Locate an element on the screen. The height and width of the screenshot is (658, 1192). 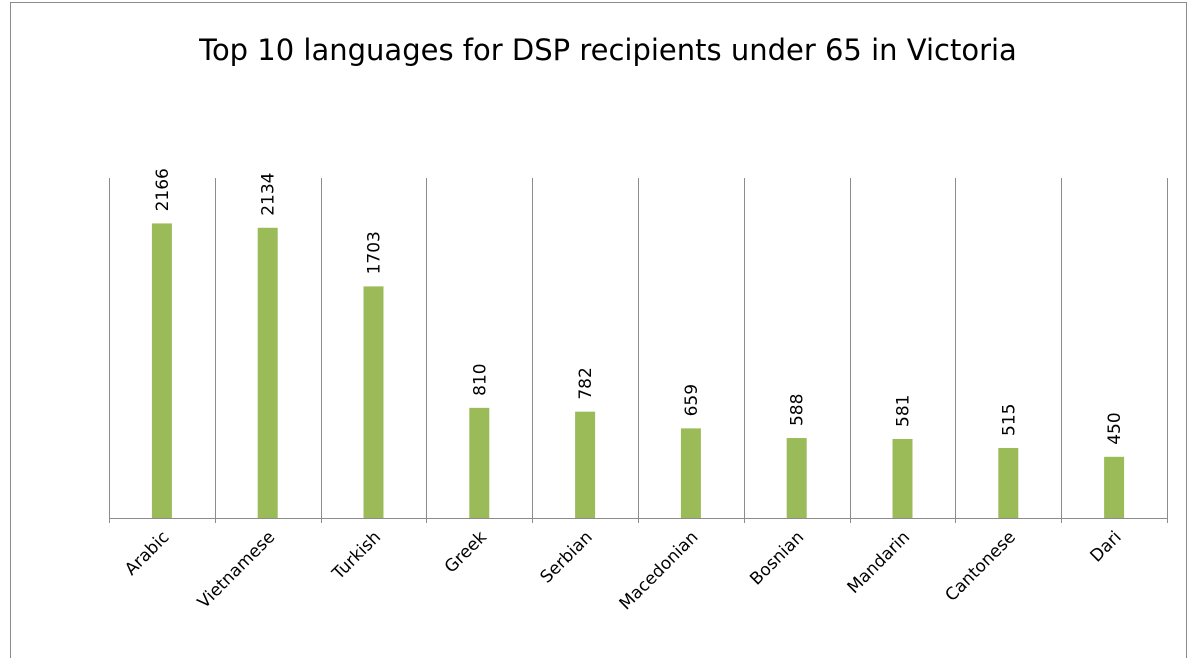
data-label: 581 is located at coordinates (904, 411).